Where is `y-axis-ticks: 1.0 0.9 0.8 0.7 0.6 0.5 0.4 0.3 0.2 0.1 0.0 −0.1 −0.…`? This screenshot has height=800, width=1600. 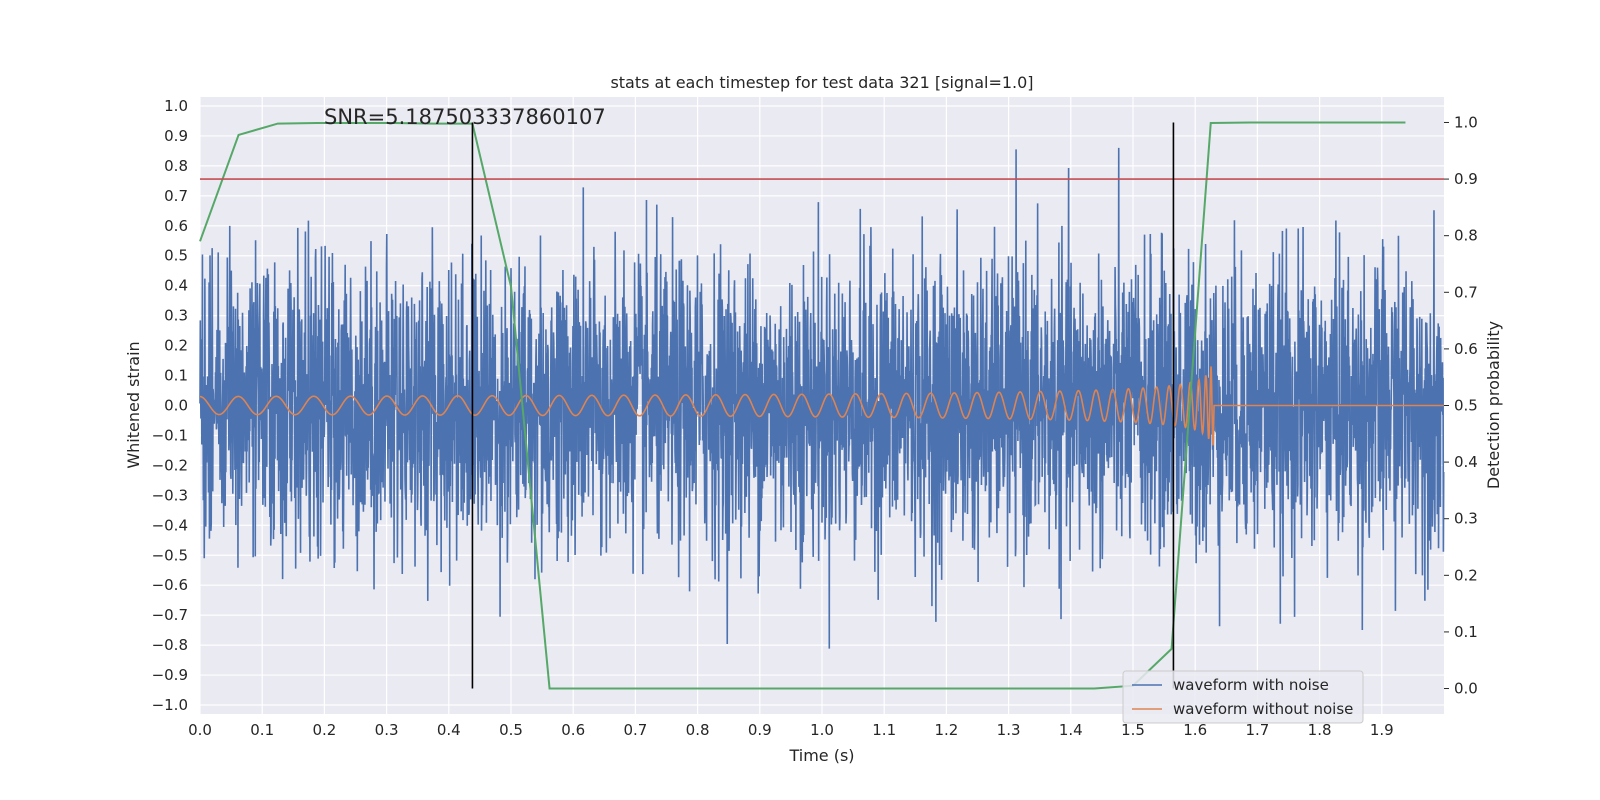
y-axis-ticks: 1.0 0.9 0.8 0.7 0.6 0.5 0.4 0.3 0.2 0.1 0.0 −0.1 −0.… is located at coordinates (170, 405).